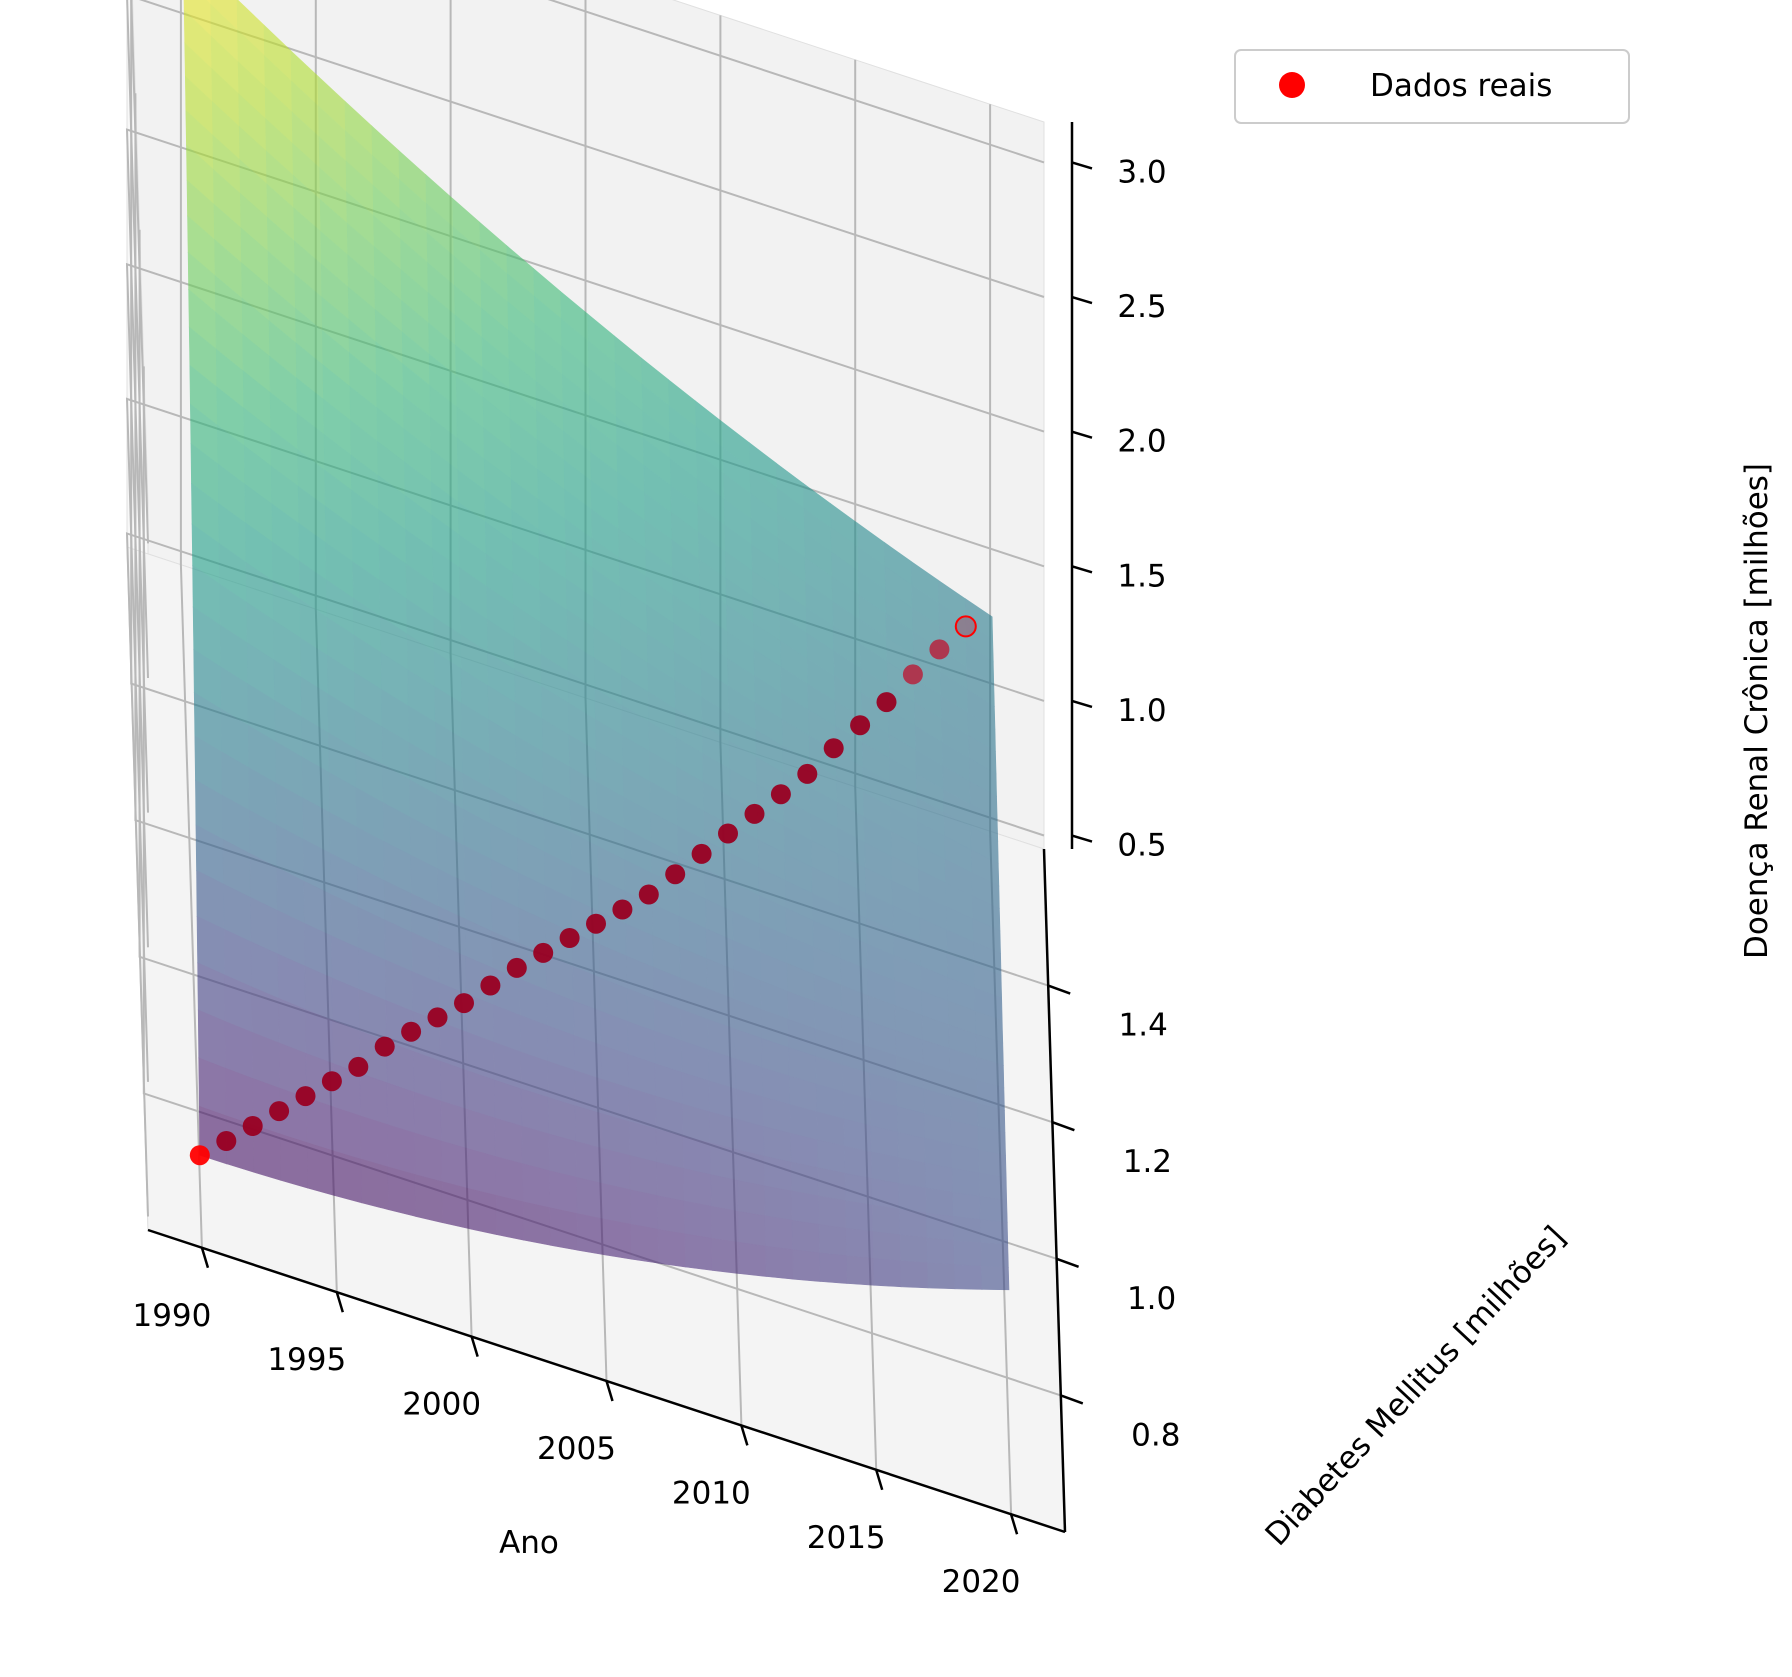  What do you see at coordinates (1141, 711) in the screenshot?
I see `z-tick-label: 1.0` at bounding box center [1141, 711].